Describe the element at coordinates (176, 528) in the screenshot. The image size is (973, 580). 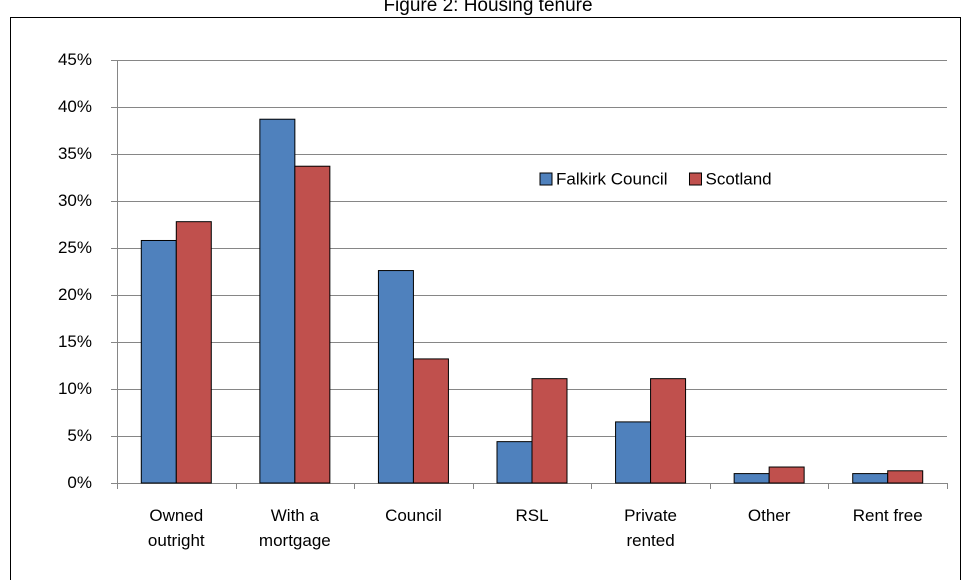
I see `x-tick-label: Owned outright` at that location.